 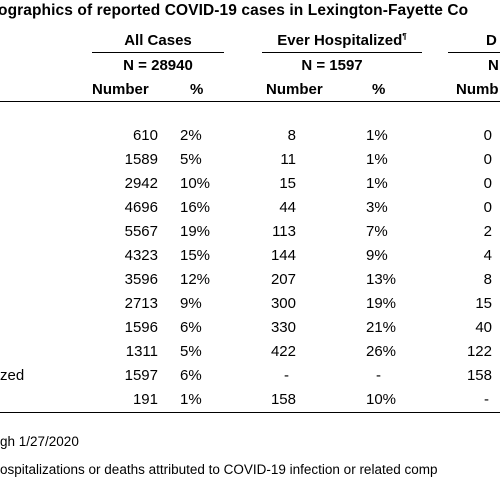 What do you see at coordinates (283, 351) in the screenshot?
I see `hosp-number: 422` at bounding box center [283, 351].